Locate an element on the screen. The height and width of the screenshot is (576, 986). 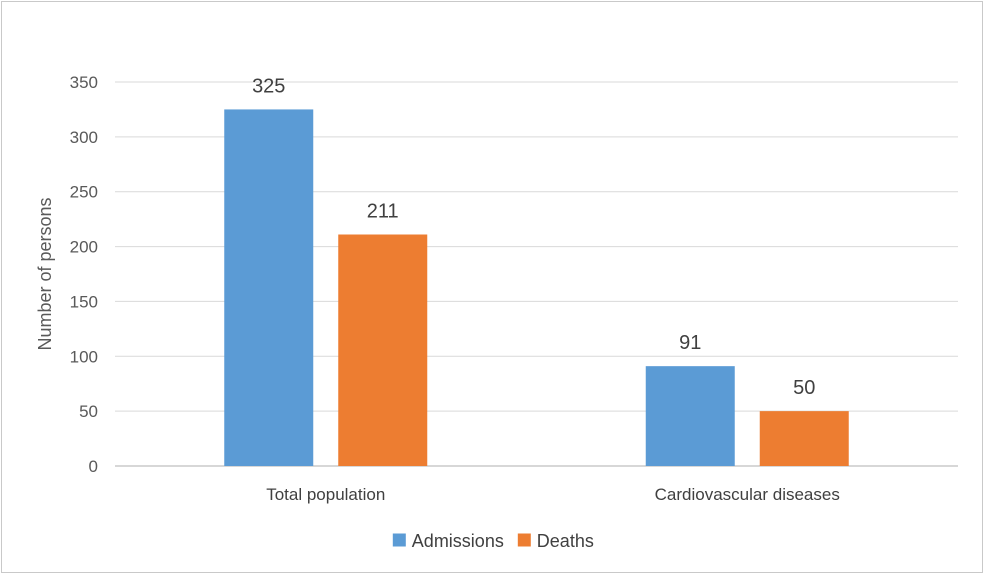
x-category-label: Cardiovascular diseases is located at coordinates (747, 494).